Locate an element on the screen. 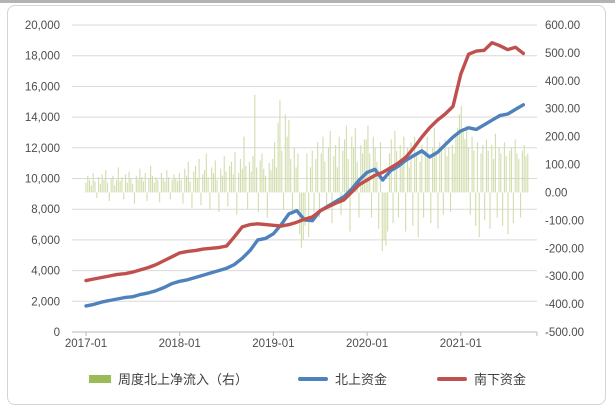 The image size is (615, 411). chart-legend: 周度北上净流入（右） 北上资金 南下资金 is located at coordinates (307, 378).